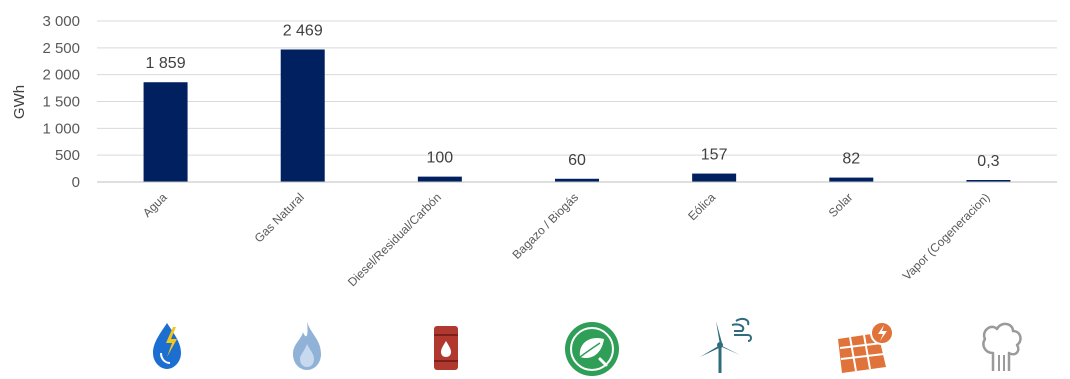 The height and width of the screenshot is (379, 1070). I want to click on y-tick-label: 0, so click(76, 182).